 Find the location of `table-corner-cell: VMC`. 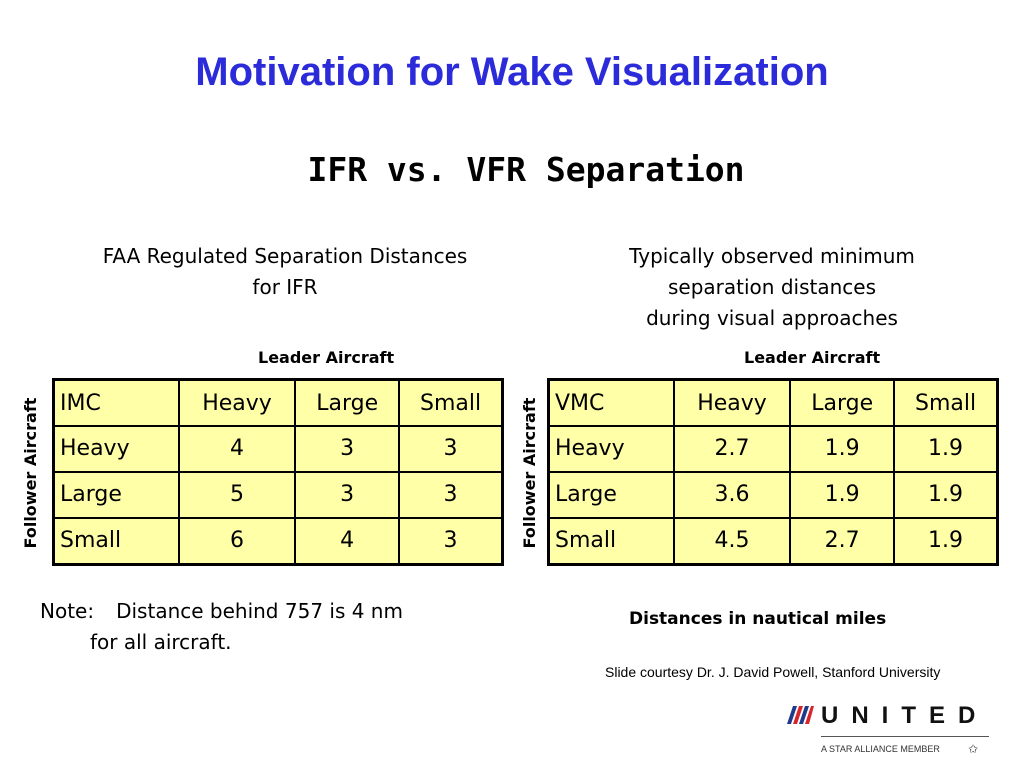

table-corner-cell: VMC is located at coordinates (611, 402).